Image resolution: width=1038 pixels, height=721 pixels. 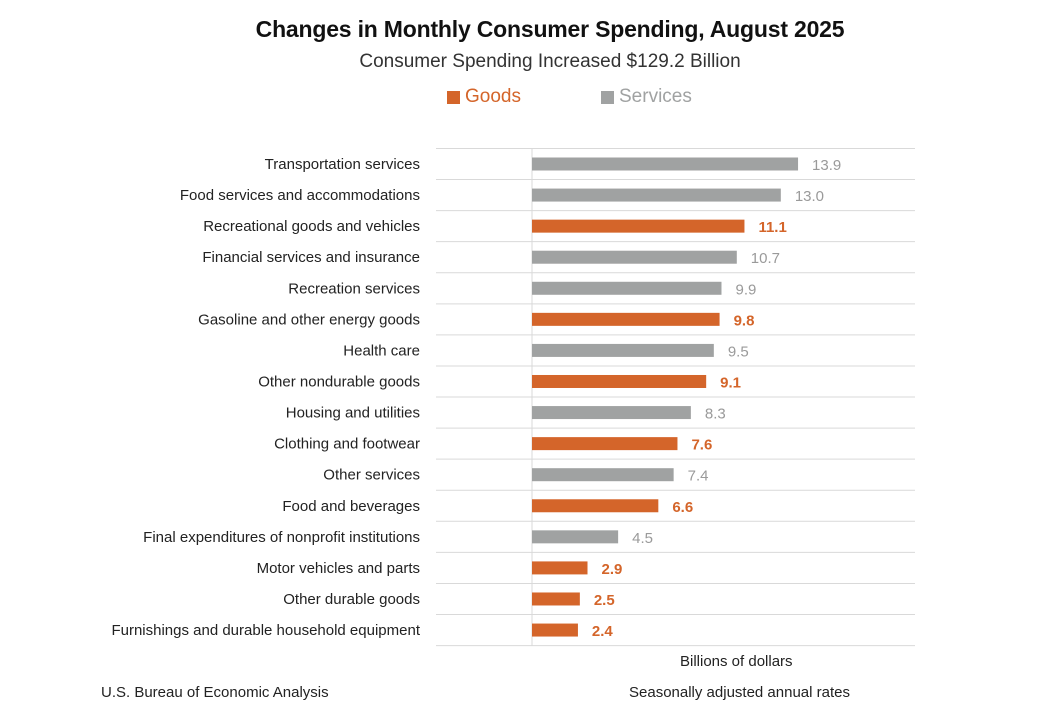 I want to click on legend-item-goods: Goods, so click(x=484, y=97).